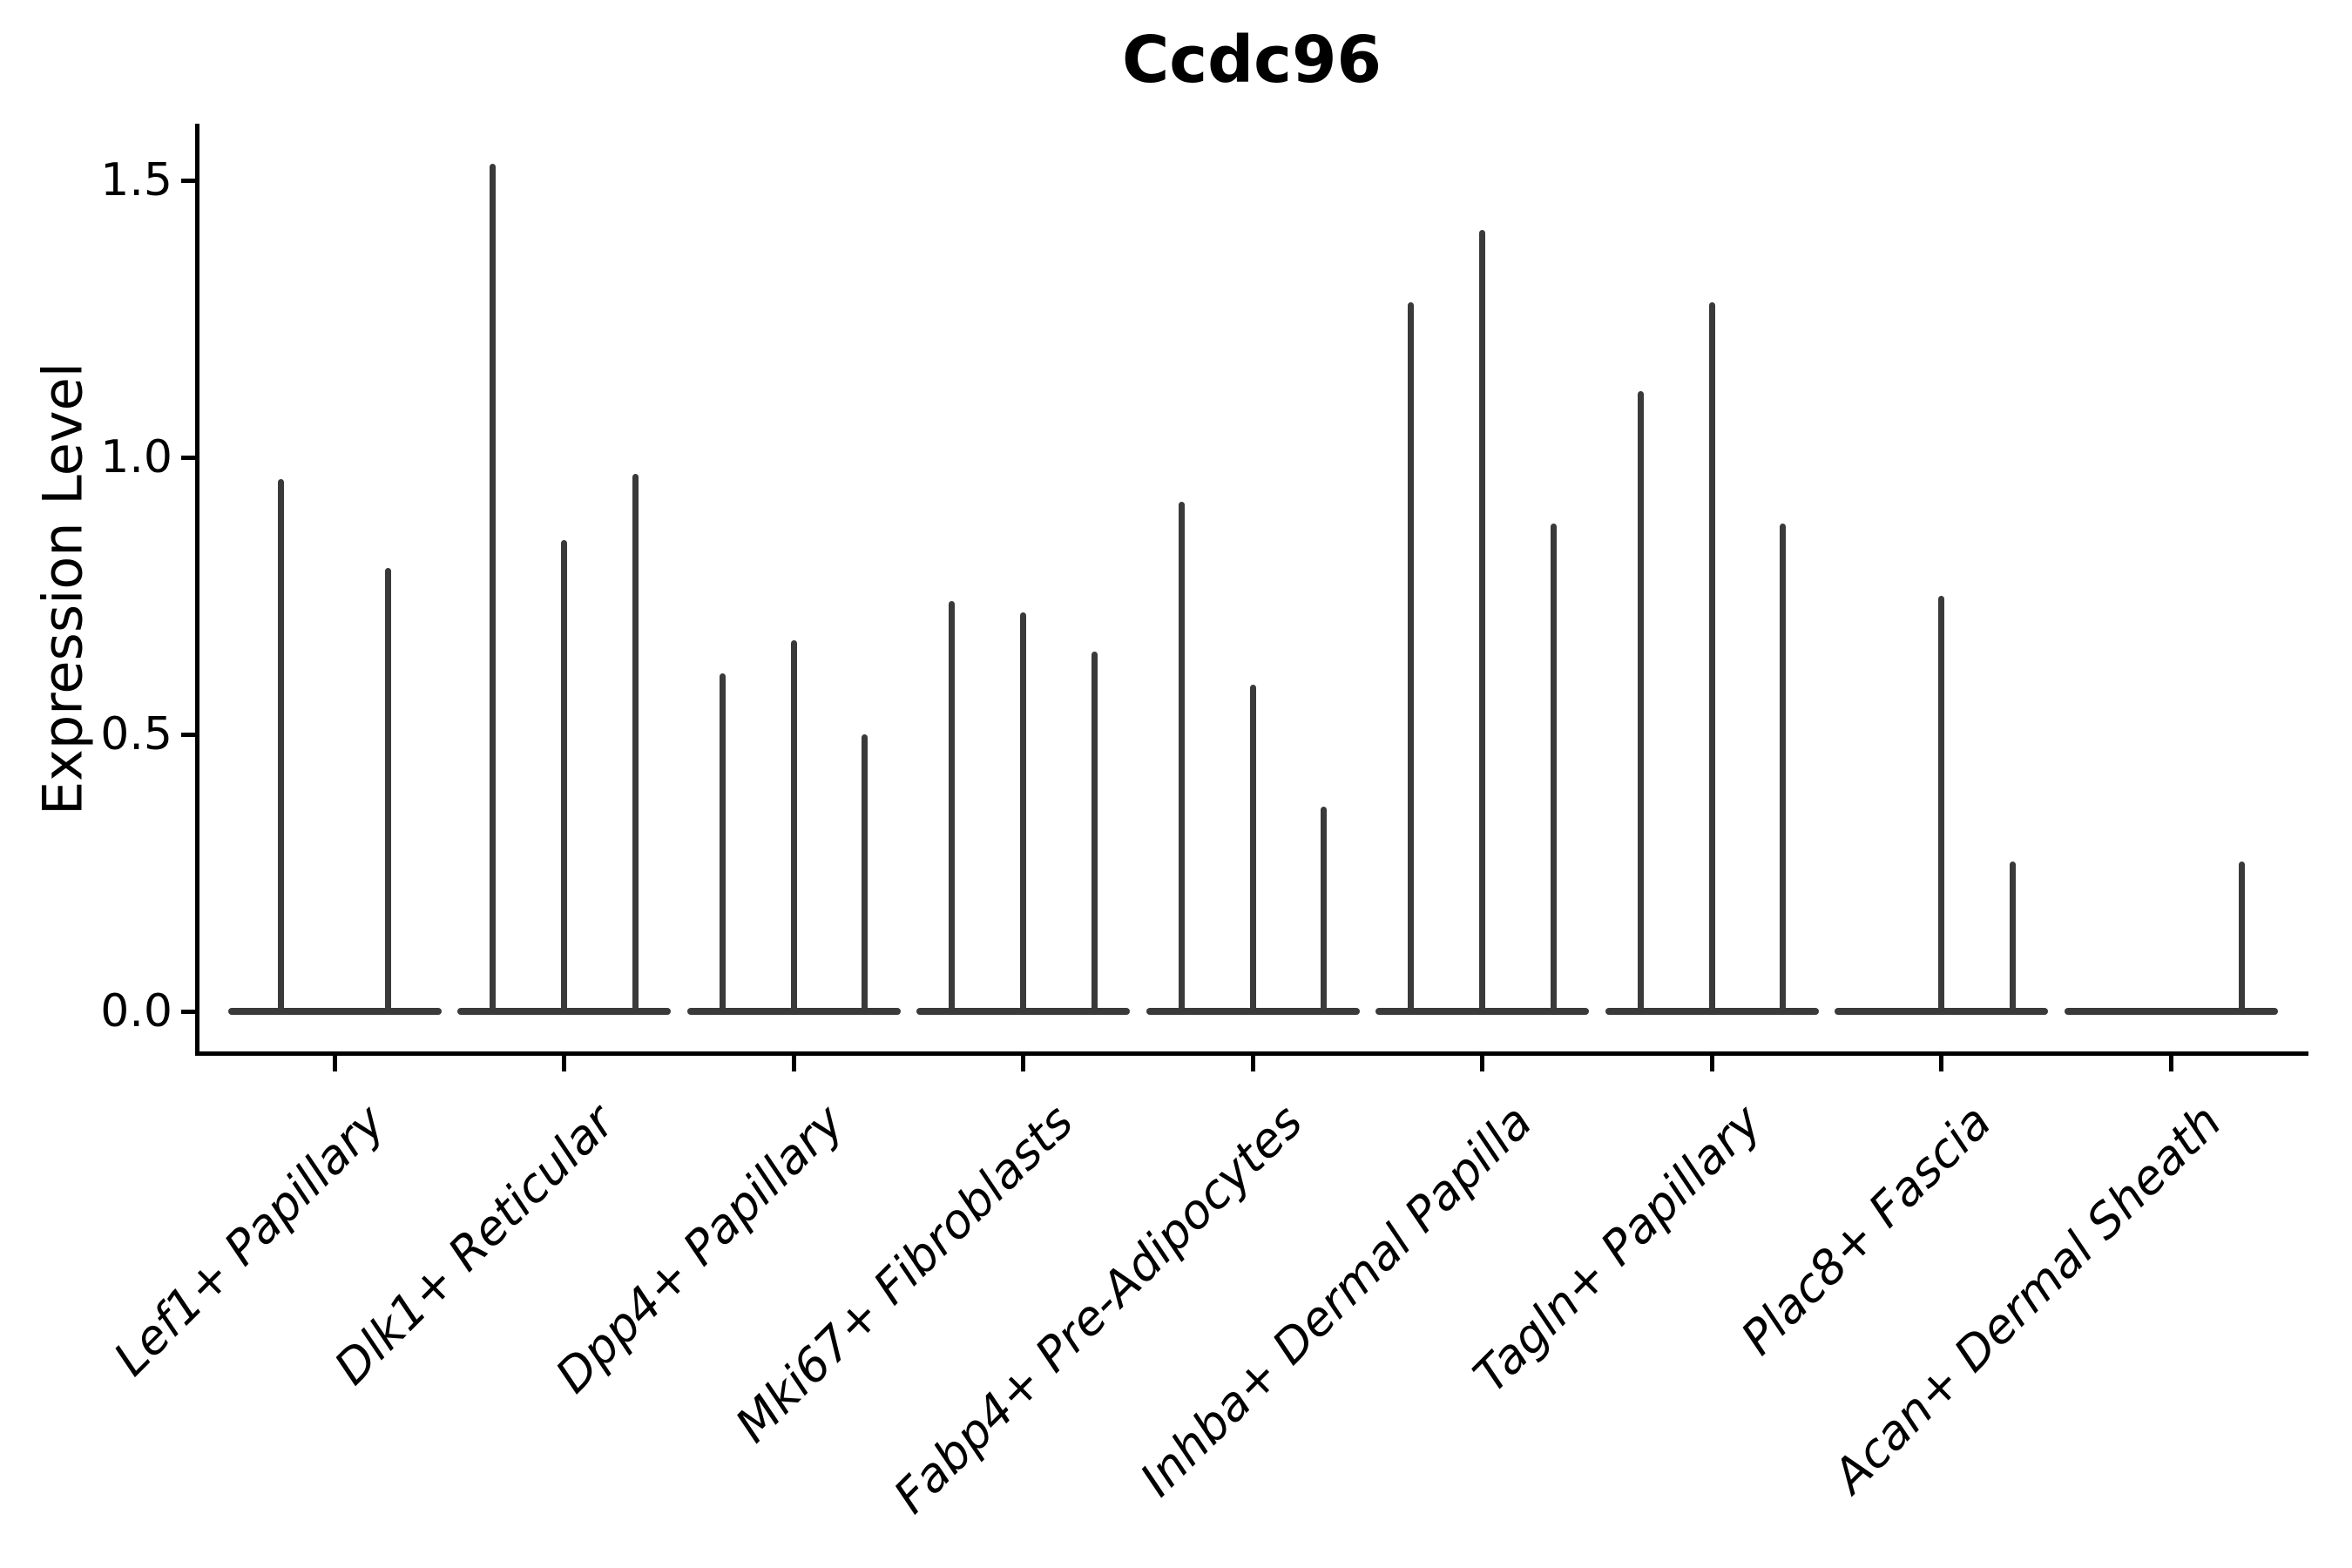 This screenshot has width=2352, height=1568. What do you see at coordinates (1337, 1300) in the screenshot?
I see `x-tick-label: Inhba+ Dermal Papilla` at bounding box center [1337, 1300].